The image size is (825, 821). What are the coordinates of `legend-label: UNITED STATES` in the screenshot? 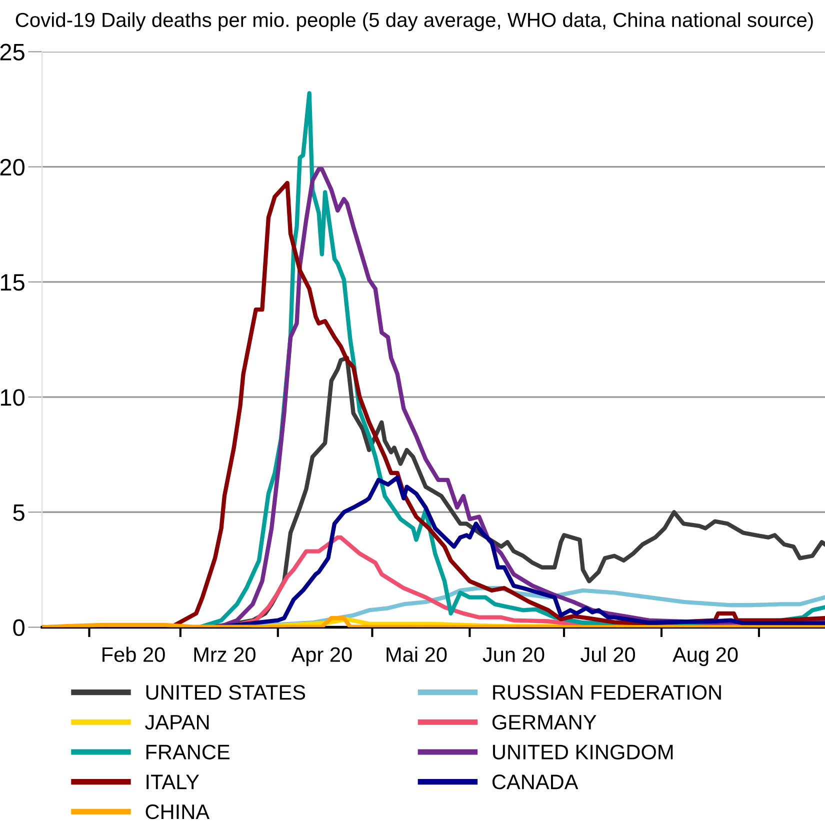 It's located at (226, 692).